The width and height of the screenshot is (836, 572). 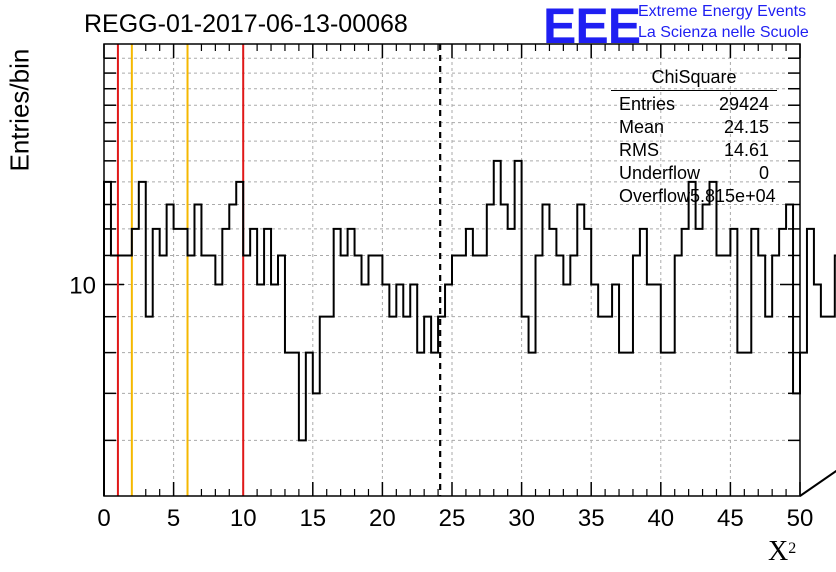 What do you see at coordinates (694, 127) in the screenshot?
I see `stats-row: Mean 24.15` at bounding box center [694, 127].